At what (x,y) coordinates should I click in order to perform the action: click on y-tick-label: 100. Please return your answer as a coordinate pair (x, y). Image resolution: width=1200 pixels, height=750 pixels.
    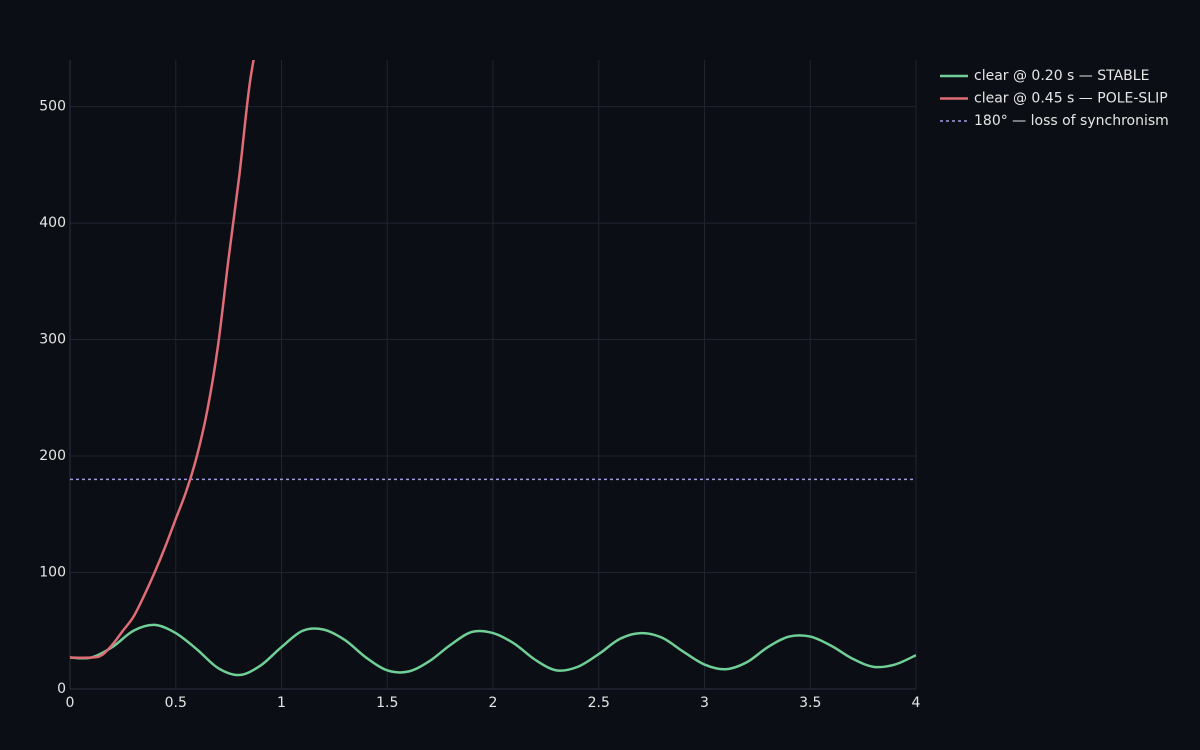
    Looking at the image, I should click on (52, 573).